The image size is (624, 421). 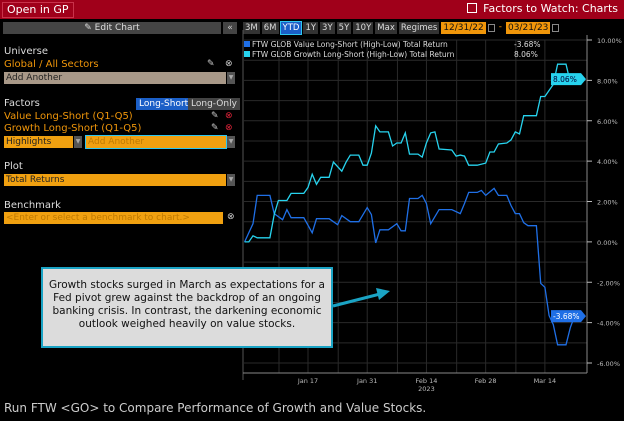 I want to click on external-link-icon, so click(x=472, y=8).